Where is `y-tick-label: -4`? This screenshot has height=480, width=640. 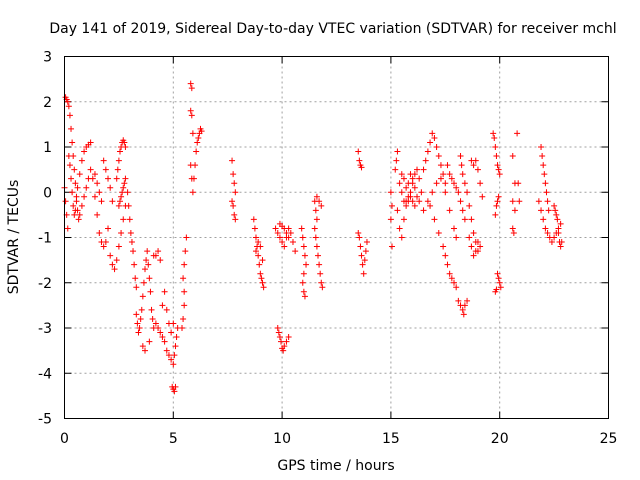
y-tick-label: -4 is located at coordinates (45, 374).